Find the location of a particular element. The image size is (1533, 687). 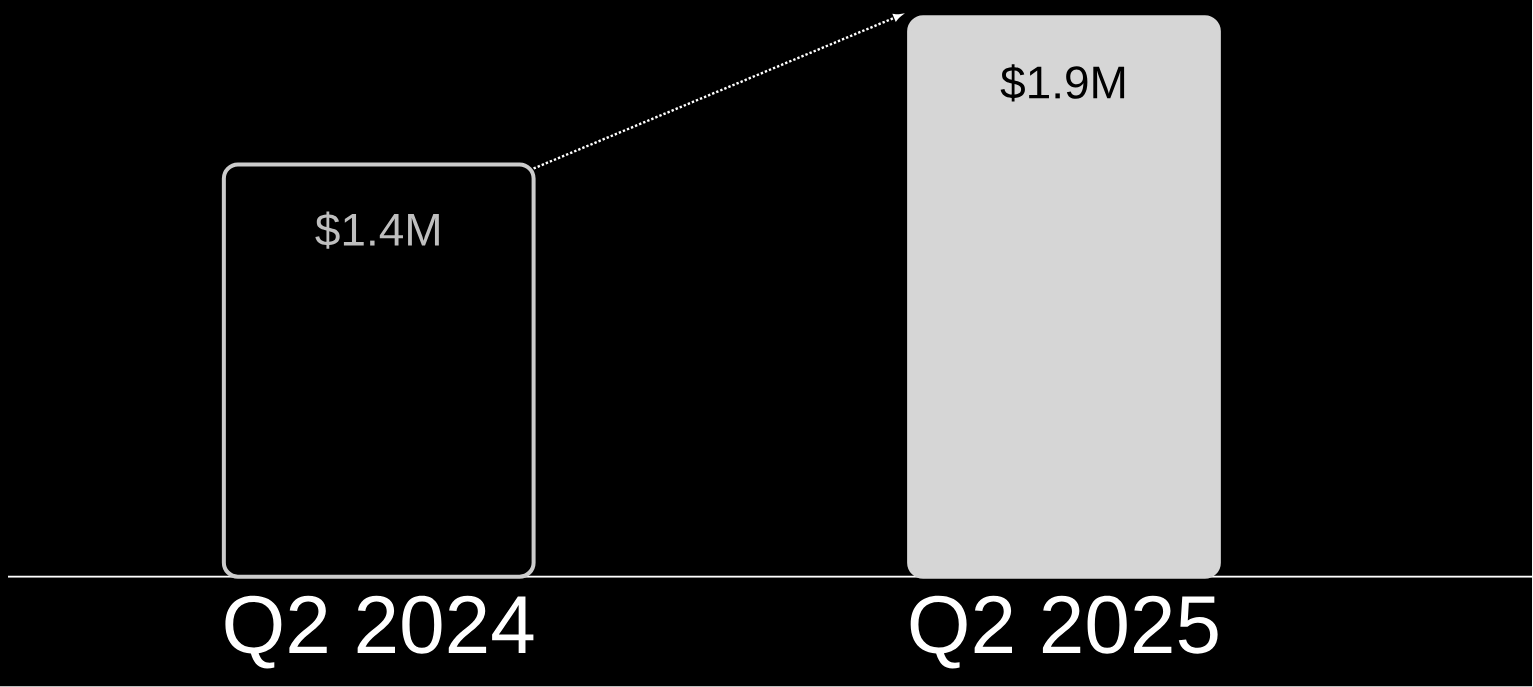

data-label: $1.4M is located at coordinates (377, 230).